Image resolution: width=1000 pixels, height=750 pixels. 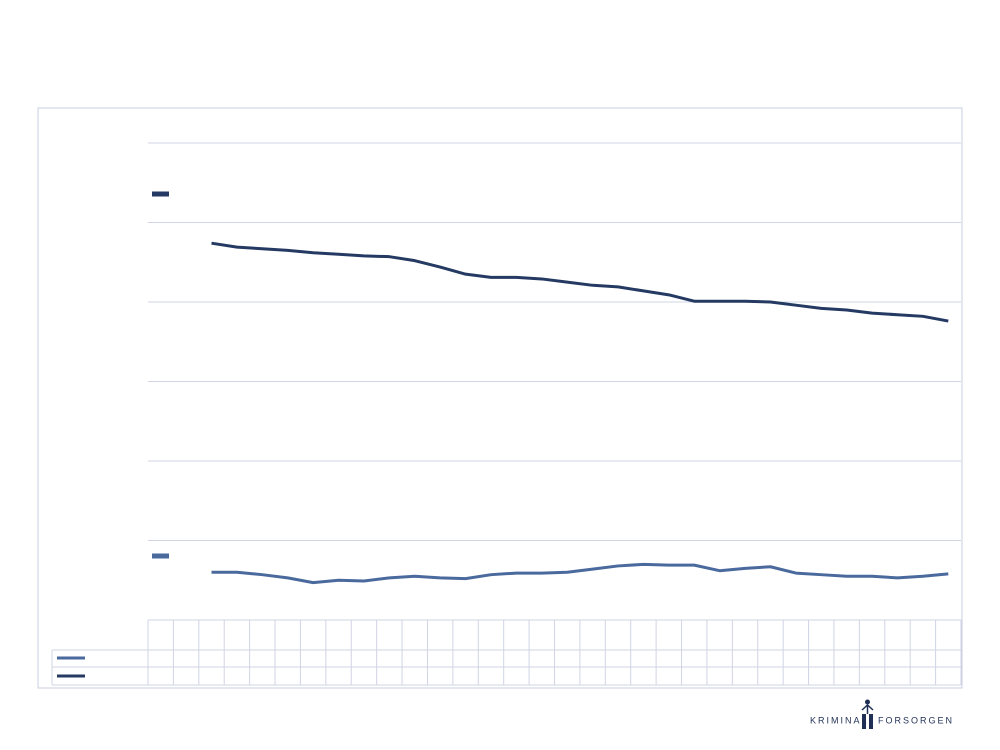 What do you see at coordinates (867, 702) in the screenshot?
I see `logo-head` at bounding box center [867, 702].